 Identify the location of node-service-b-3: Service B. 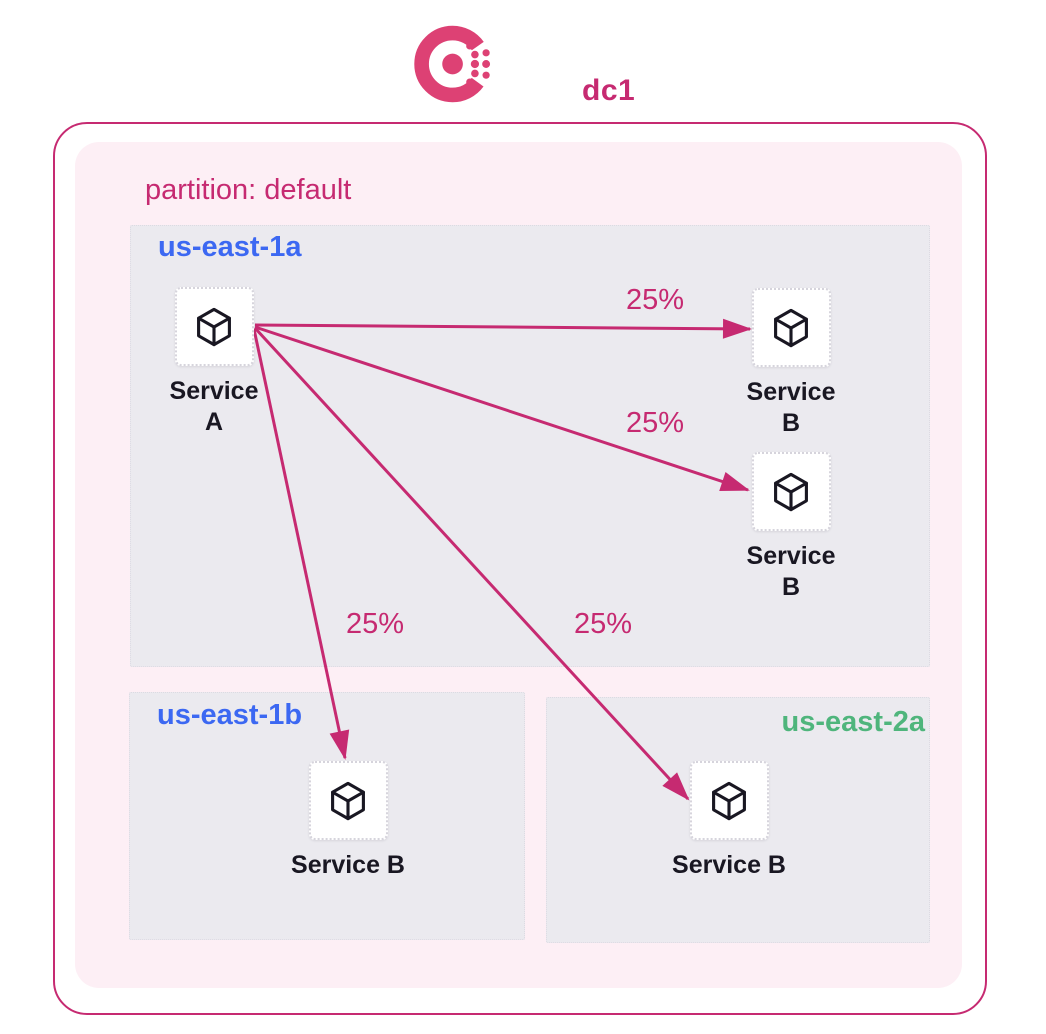
(348, 821).